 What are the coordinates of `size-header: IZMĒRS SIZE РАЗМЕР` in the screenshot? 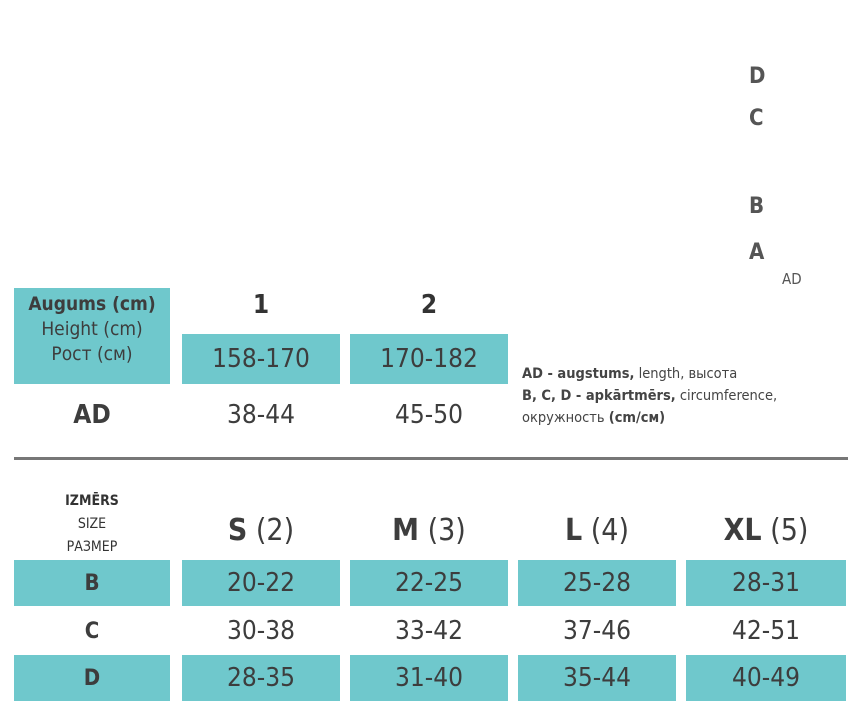 It's located at (92, 524).